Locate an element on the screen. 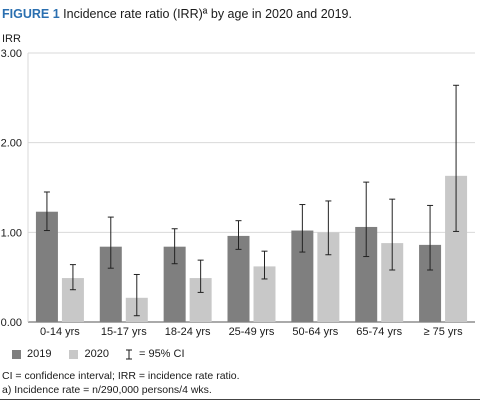 This screenshot has width=480, height=405. legend-swatch-2020 is located at coordinates (74, 354).